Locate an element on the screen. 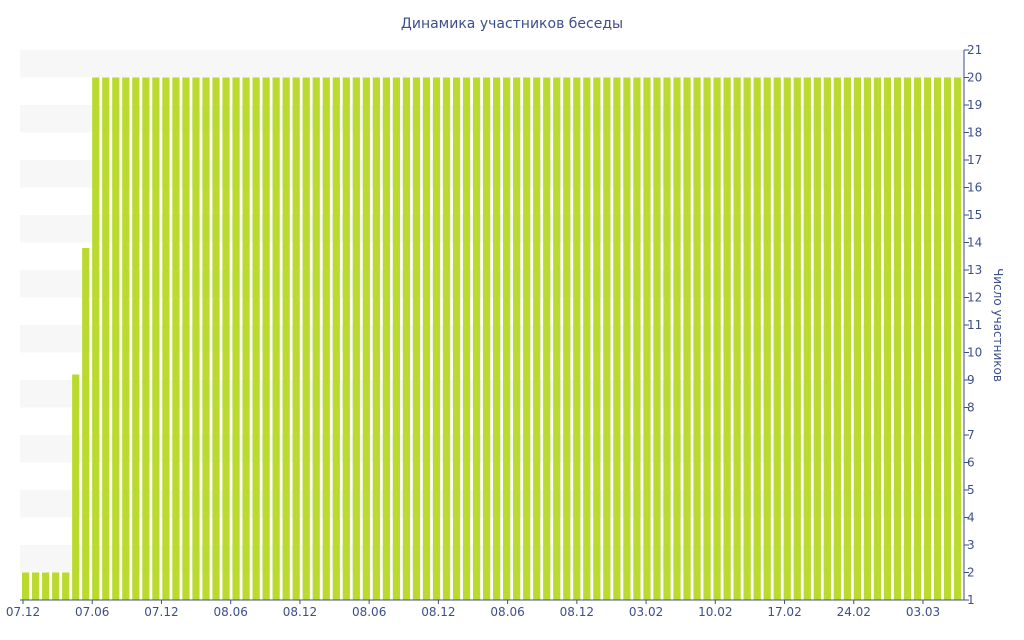 The width and height of the screenshot is (1024, 640). y-tick-label: 4 is located at coordinates (971, 518).